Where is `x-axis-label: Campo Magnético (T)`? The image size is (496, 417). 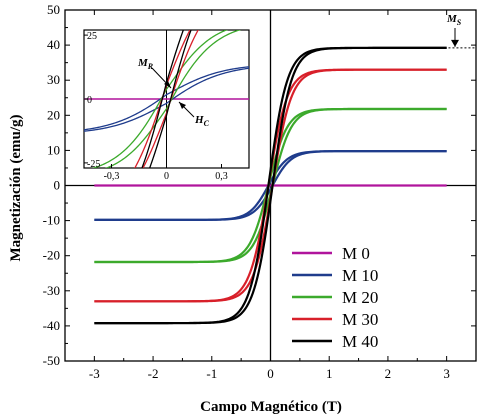
x-axis-label: Campo Magnético (T) is located at coordinates (271, 407).